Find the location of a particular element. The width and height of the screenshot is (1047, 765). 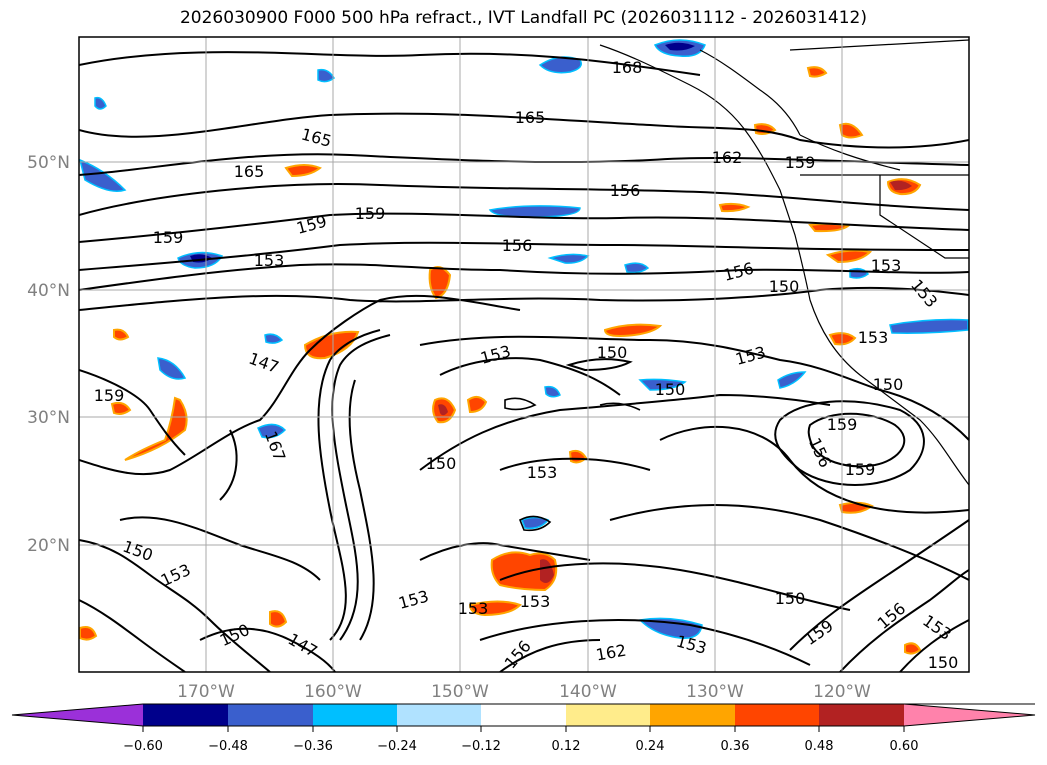

colorbar-tick-label: 0.12 is located at coordinates (566, 746).